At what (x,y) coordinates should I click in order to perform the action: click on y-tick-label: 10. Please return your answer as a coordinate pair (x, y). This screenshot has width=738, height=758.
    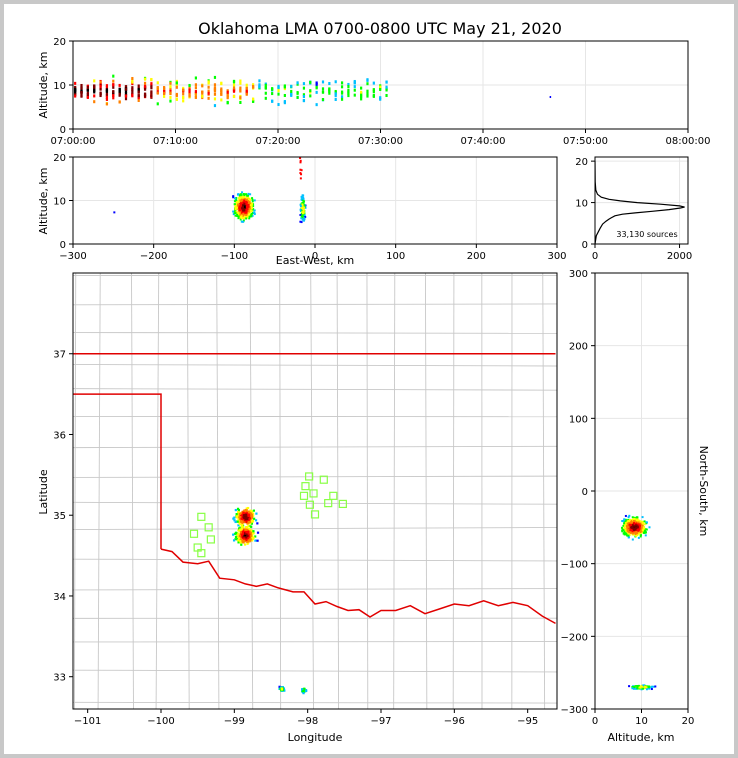
    Looking at the image, I should click on (59, 202).